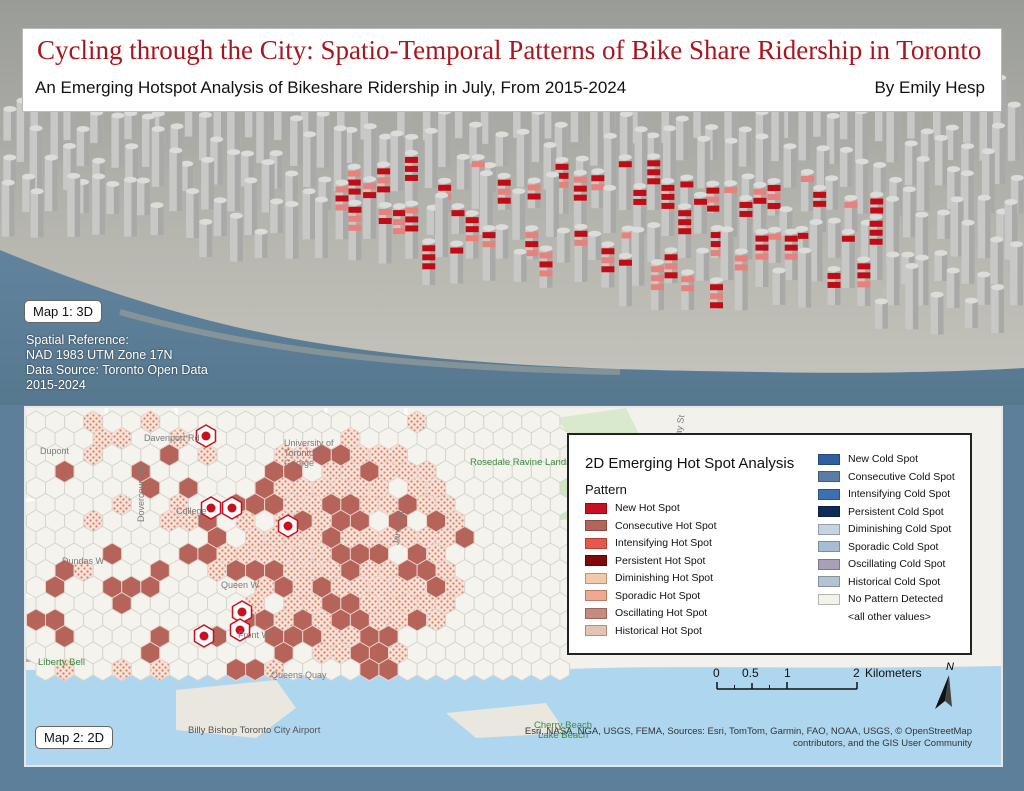 This screenshot has height=791, width=1024. Describe the element at coordinates (950, 667) in the screenshot. I see `north-label: N` at that location.